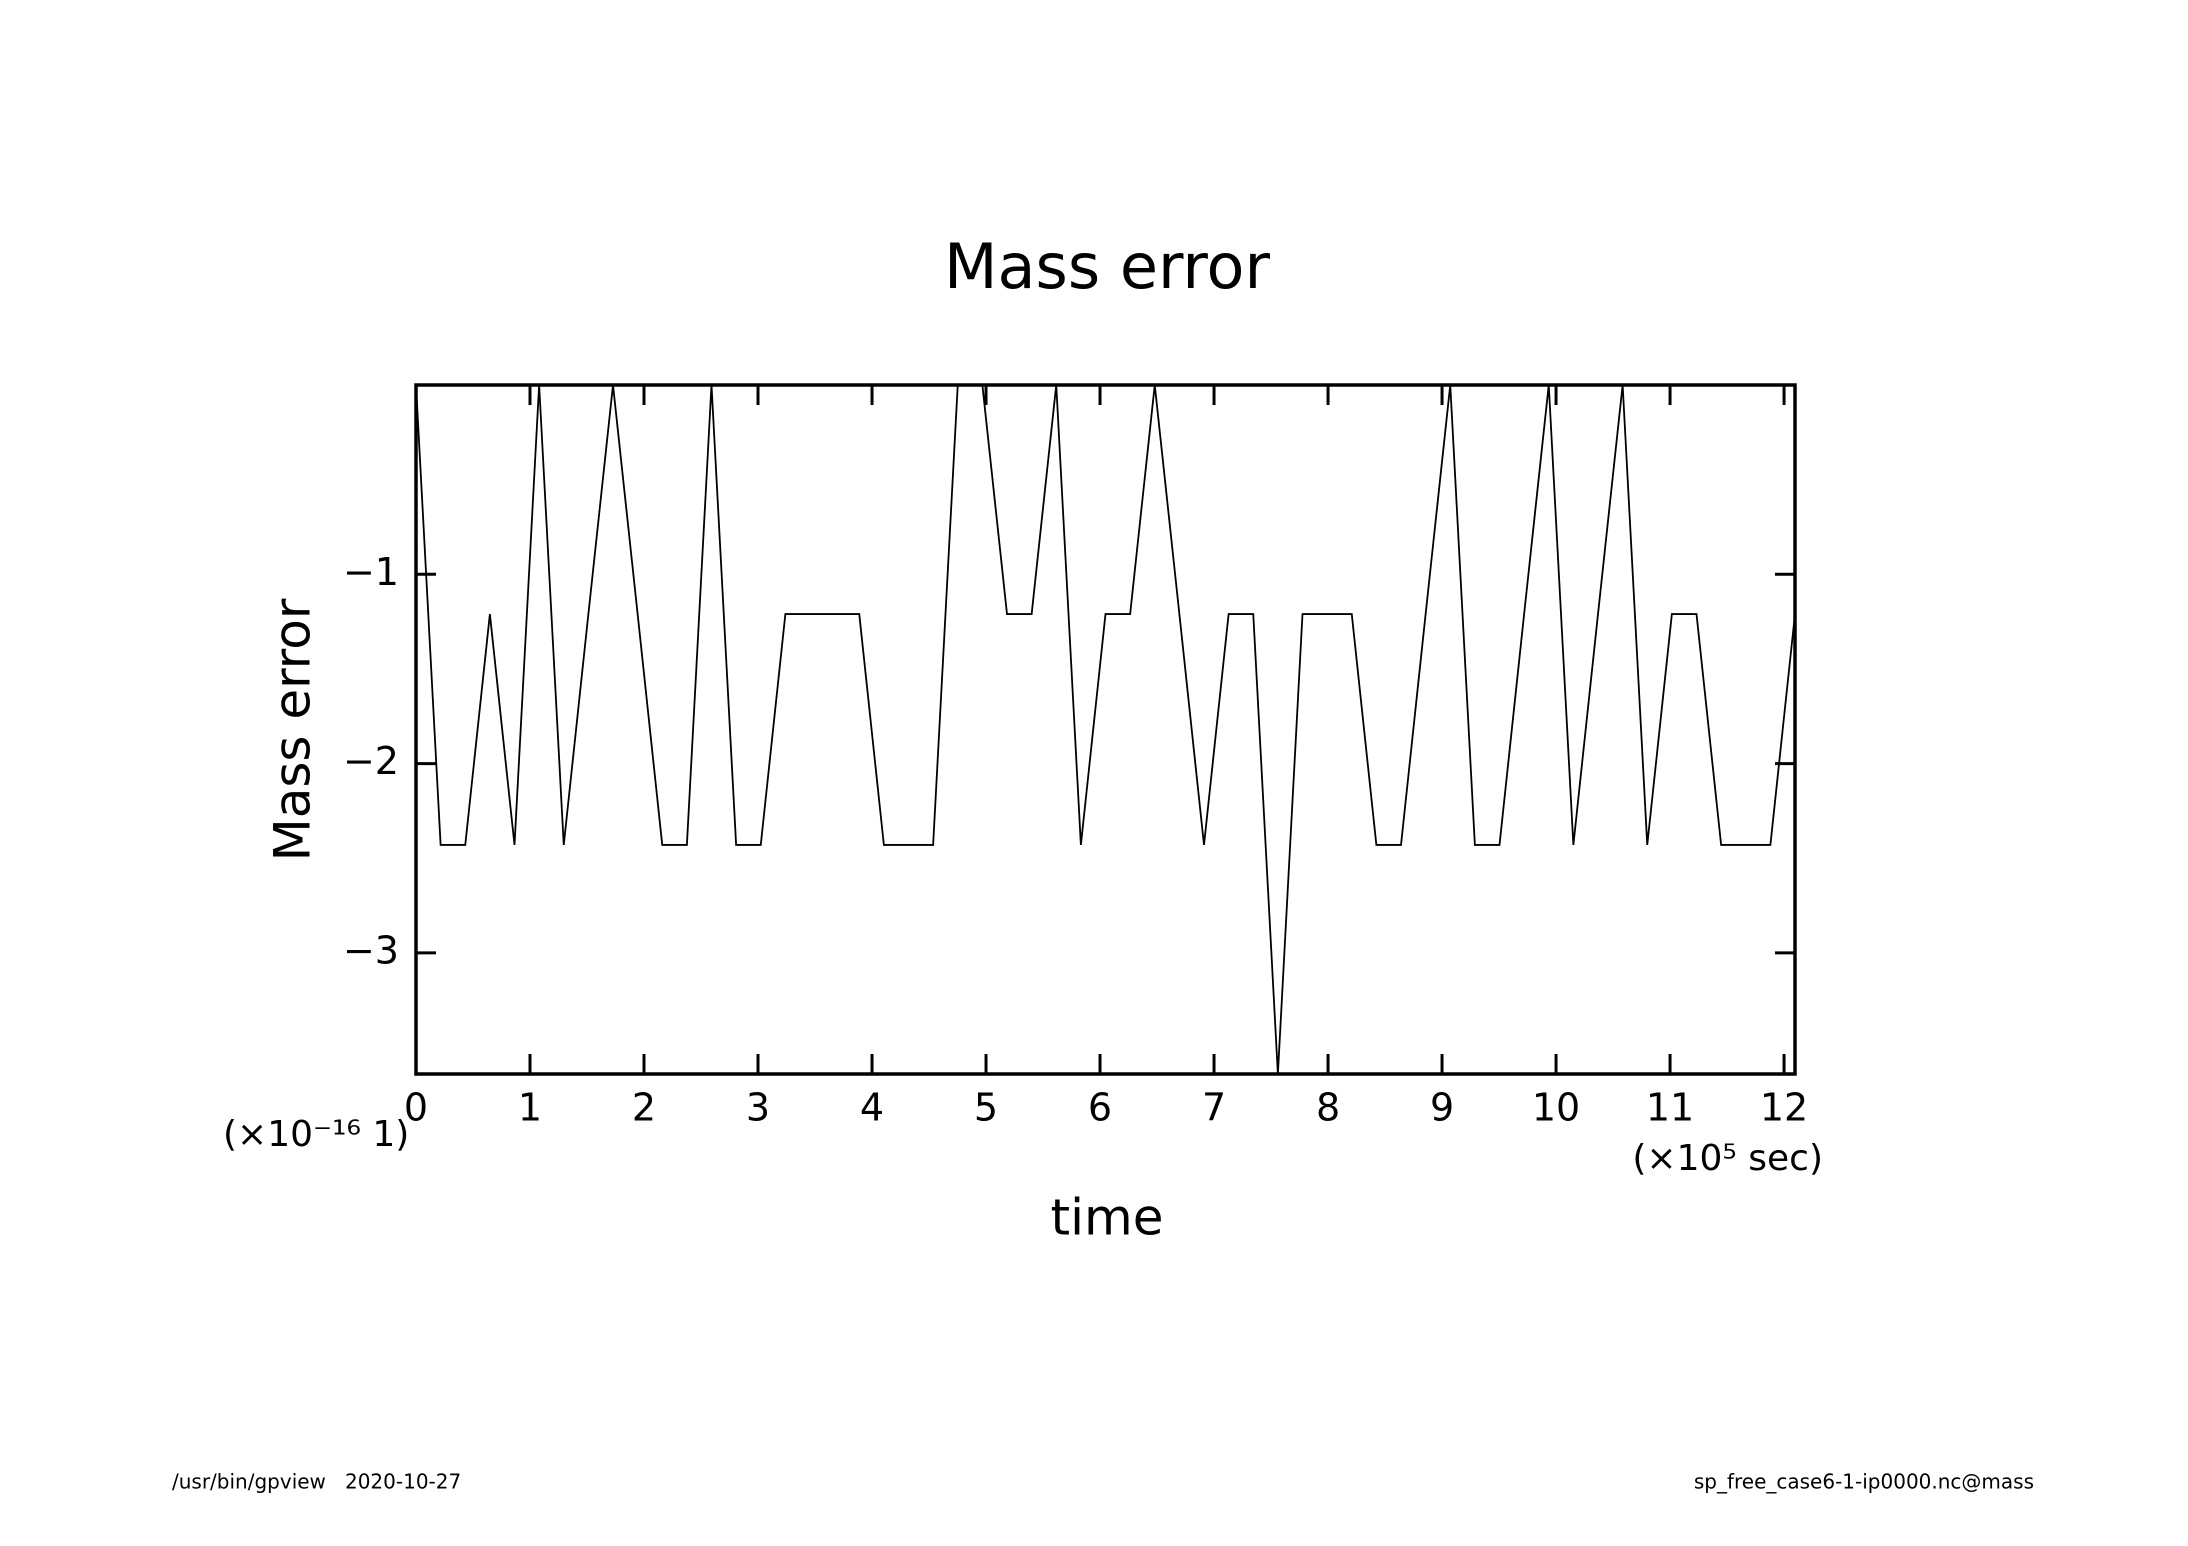 Image resolution: width=2188 pixels, height=1546 pixels. What do you see at coordinates (1107, 1218) in the screenshot?
I see `x-axis-label: time` at bounding box center [1107, 1218].